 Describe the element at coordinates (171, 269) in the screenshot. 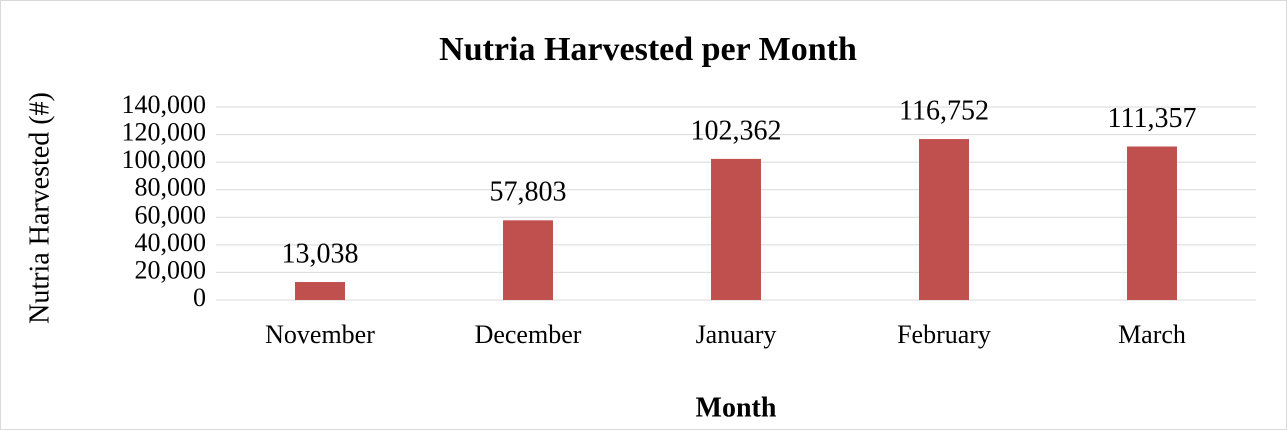

I see `y-tick-label: 20,000` at that location.